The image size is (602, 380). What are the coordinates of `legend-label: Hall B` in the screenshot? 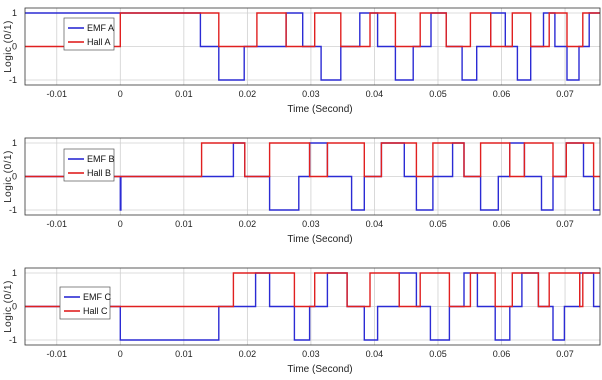 It's located at (99, 173).